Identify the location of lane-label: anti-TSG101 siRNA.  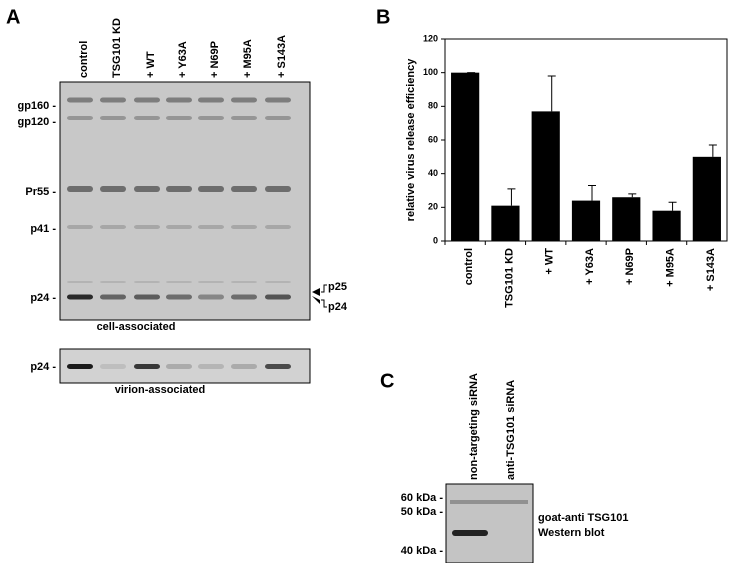
(511, 430).